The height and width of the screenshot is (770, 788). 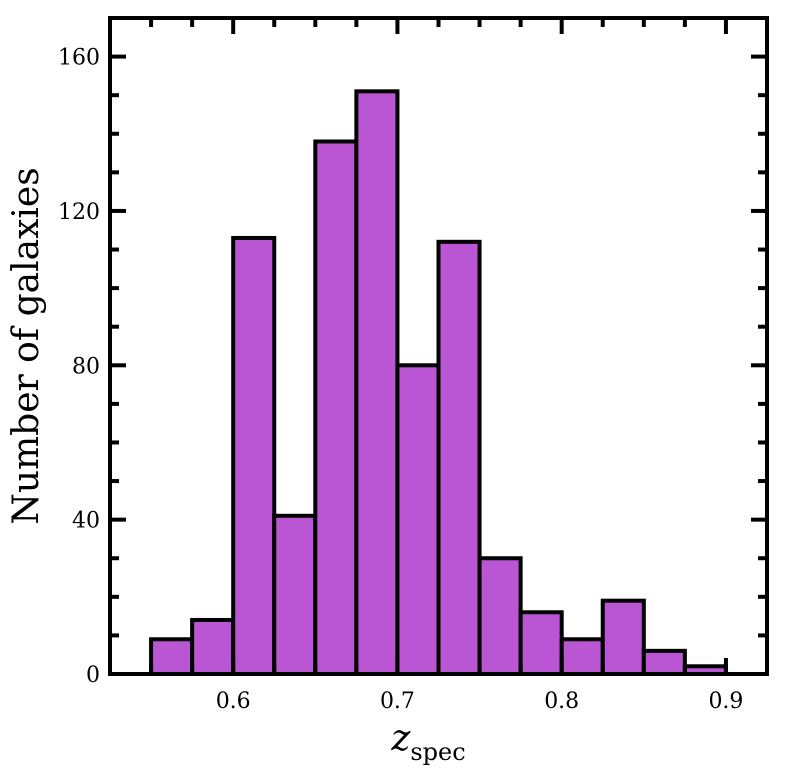 I want to click on x-axis-label-main: z, so click(x=400, y=738).